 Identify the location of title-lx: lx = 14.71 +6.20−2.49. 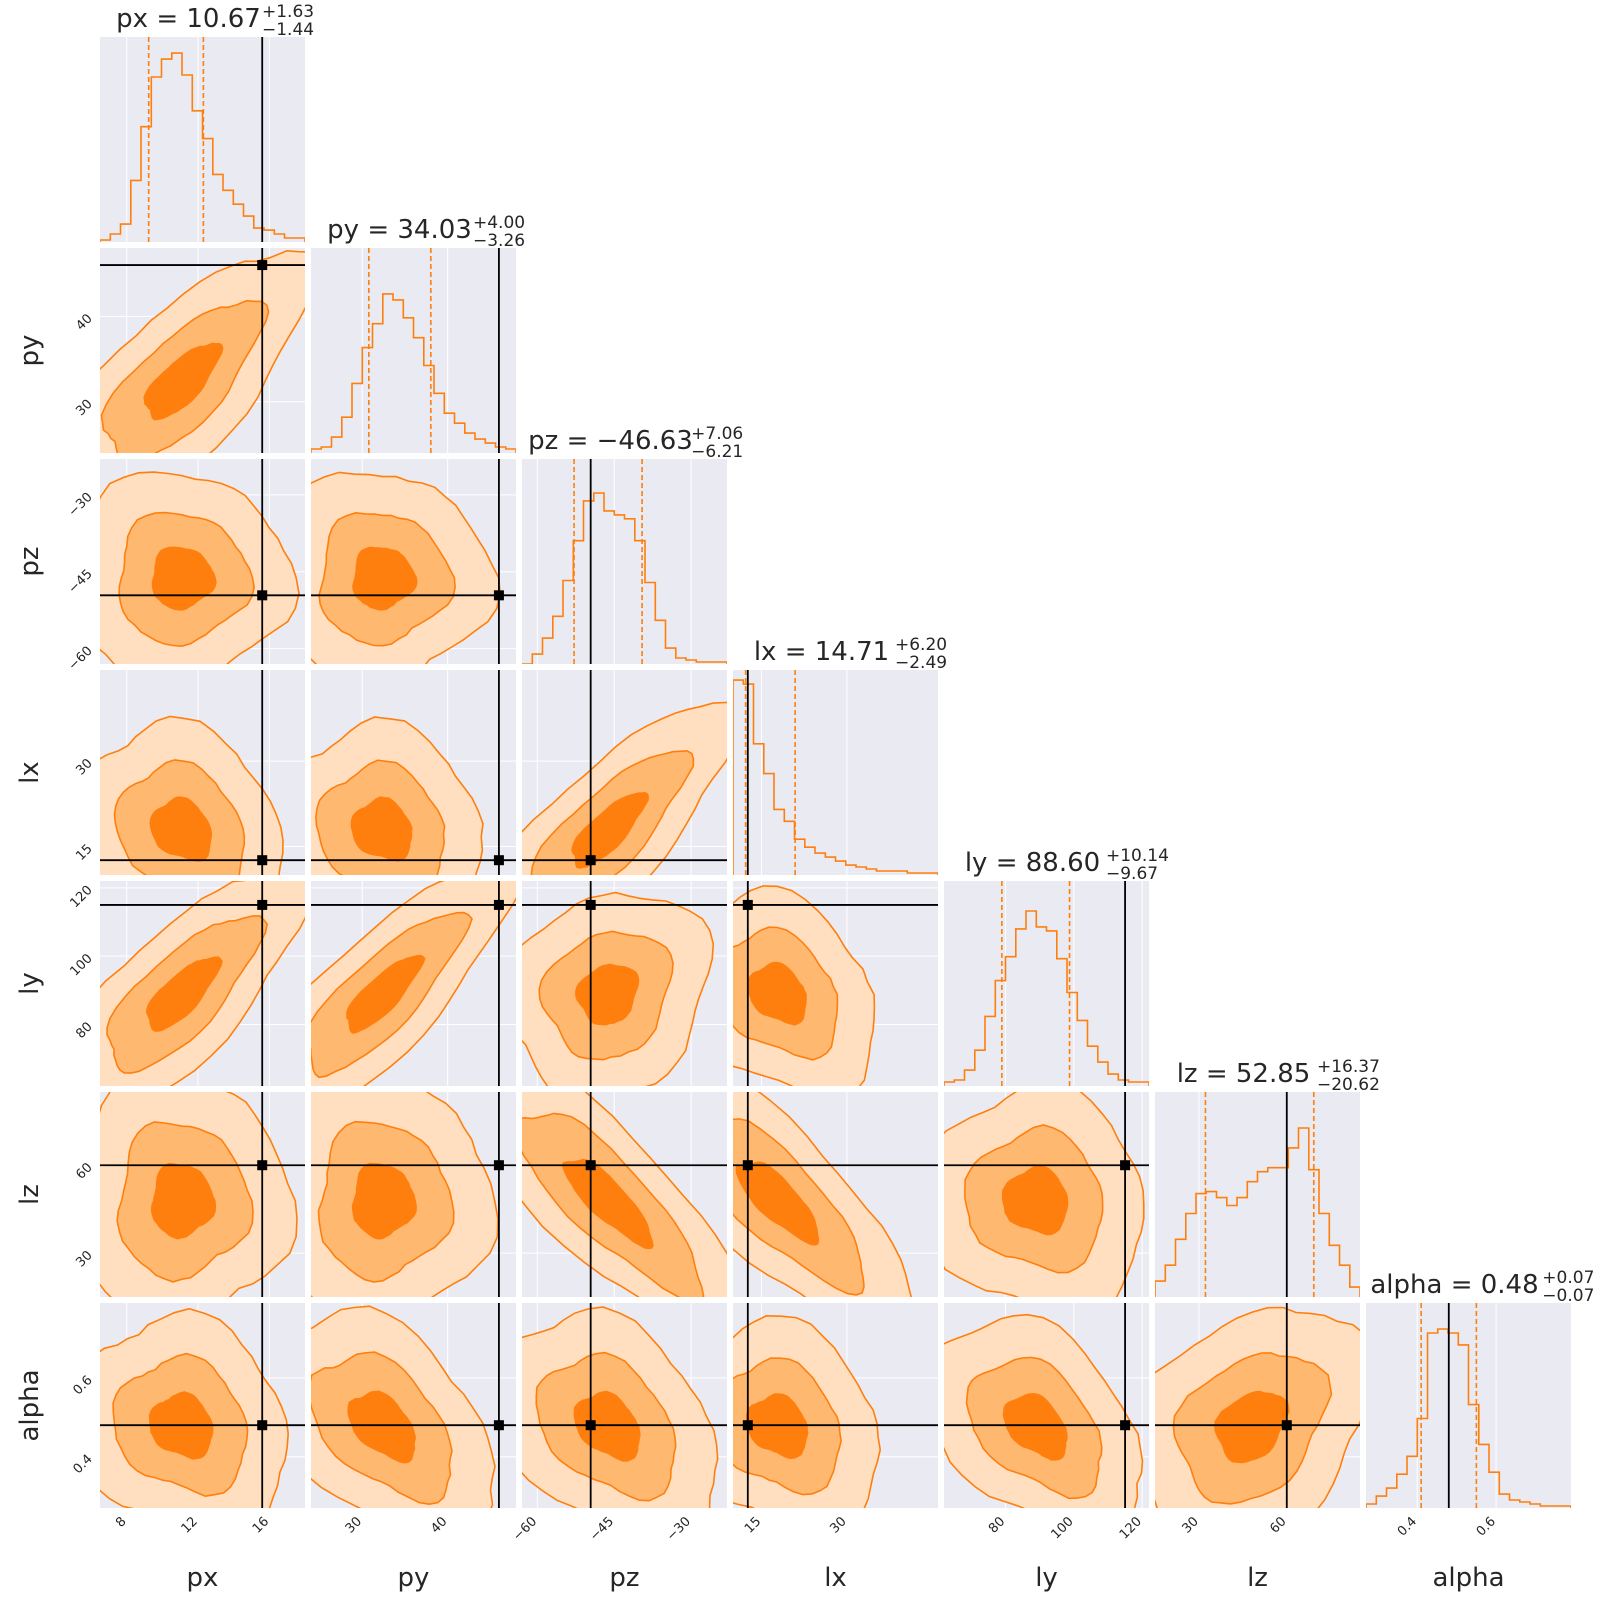
(850, 654).